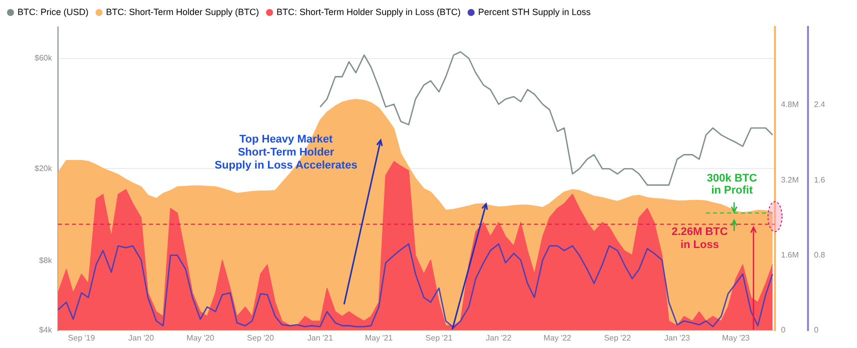 The width and height of the screenshot is (857, 348). I want to click on x-tick-label: Jan '22, so click(499, 337).